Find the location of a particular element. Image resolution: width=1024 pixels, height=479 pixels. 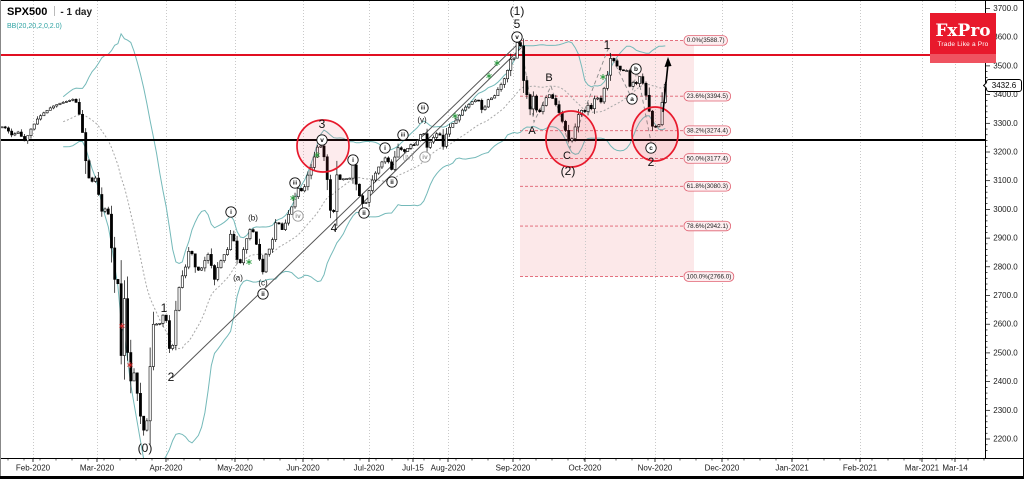

price-tick-label: 3200.0 is located at coordinates (1005, 152).